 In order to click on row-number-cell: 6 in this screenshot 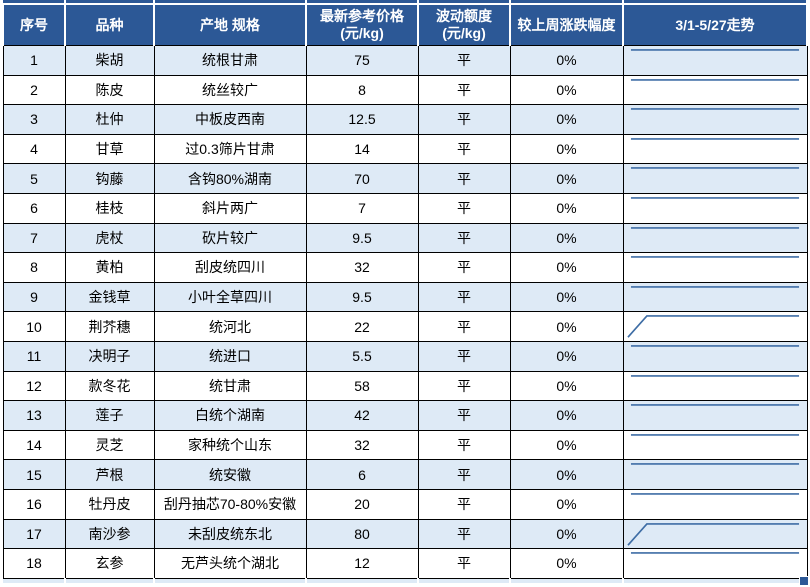, I will do `click(34, 208)`.